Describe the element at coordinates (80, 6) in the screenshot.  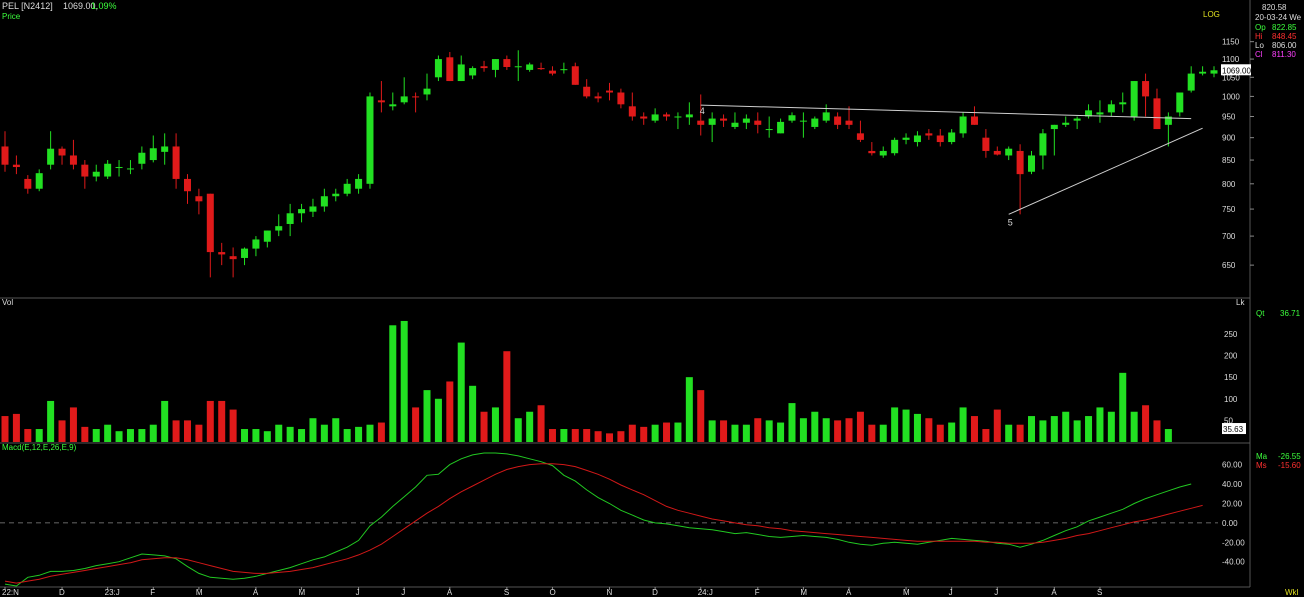
I see `last-price-label: 1069.00,` at that location.